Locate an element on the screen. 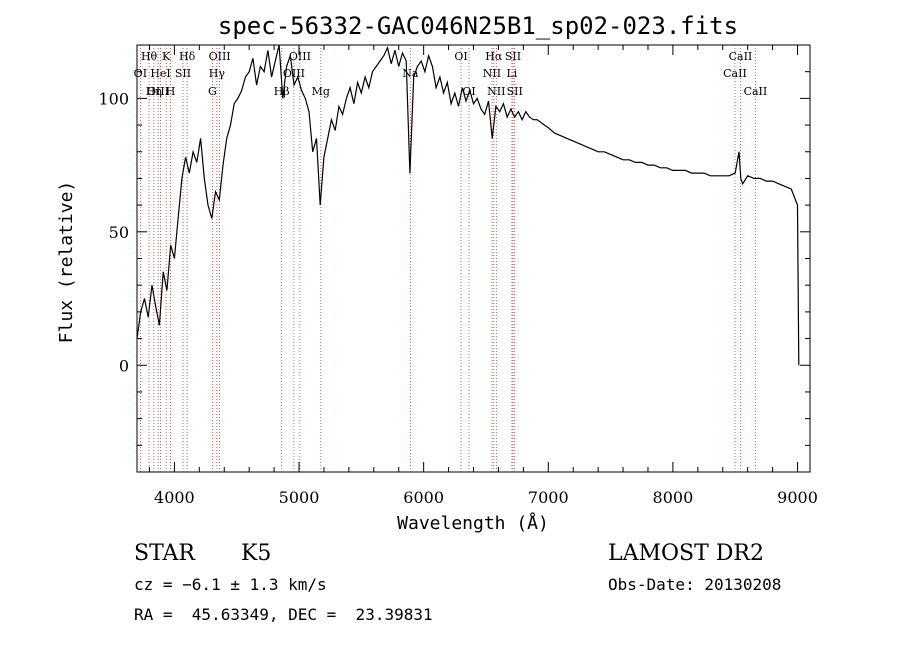 This screenshot has width=900, height=649. y-tick-label: 100 is located at coordinates (113, 98).